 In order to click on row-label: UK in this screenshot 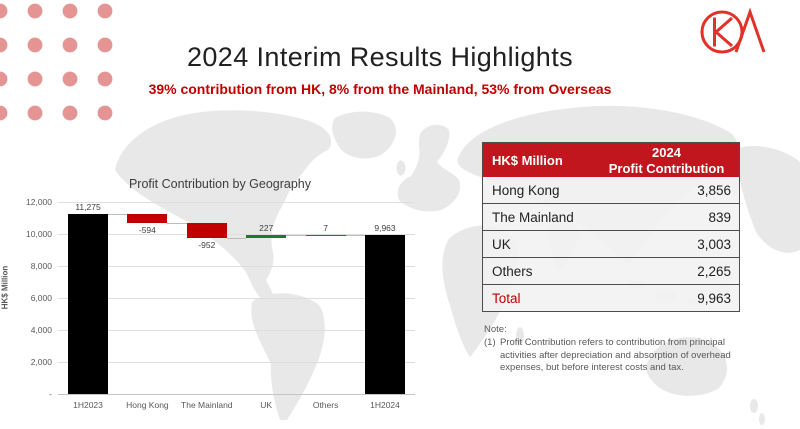, I will do `click(501, 244)`.